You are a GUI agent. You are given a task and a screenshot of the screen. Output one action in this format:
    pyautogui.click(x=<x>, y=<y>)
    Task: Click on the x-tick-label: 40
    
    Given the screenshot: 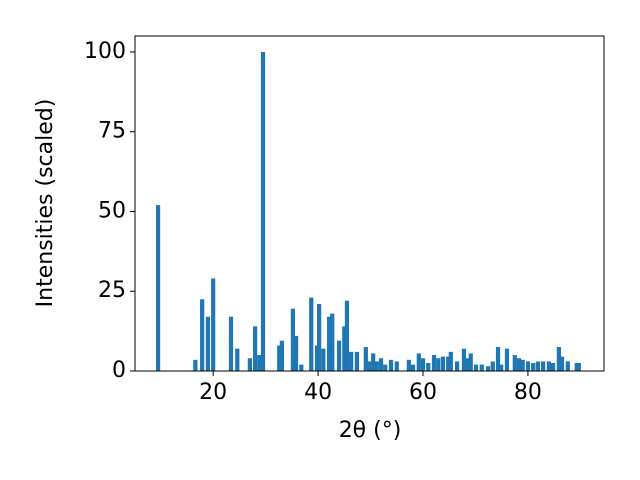 What is the action you would take?
    pyautogui.click(x=318, y=392)
    